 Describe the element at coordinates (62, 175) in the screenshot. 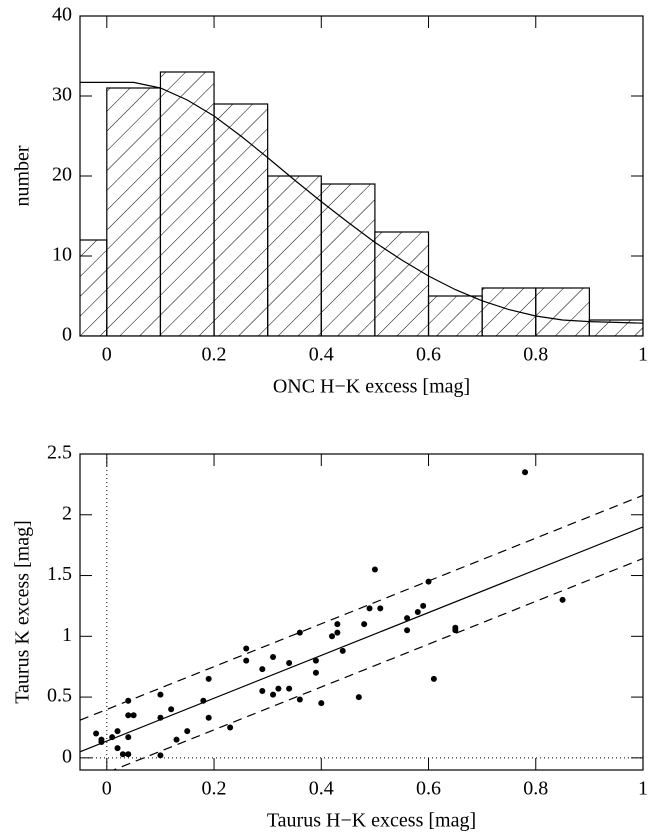

I see `y-tick-label: 20` at that location.